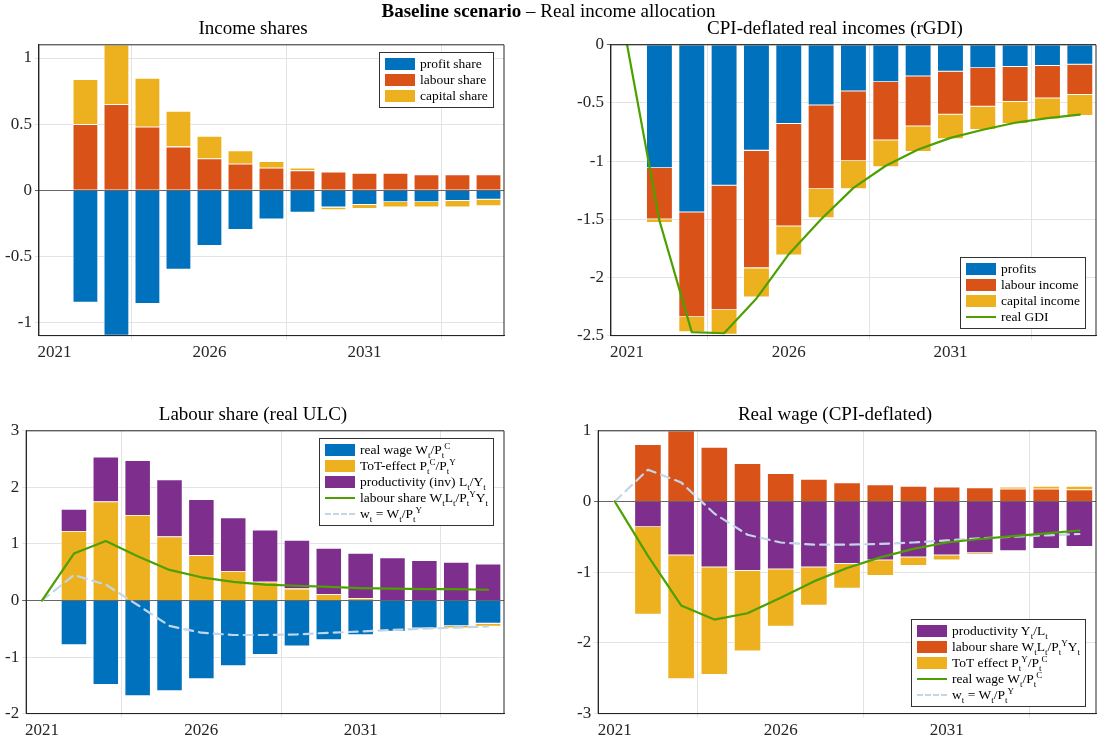 The height and width of the screenshot is (744, 1097). Describe the element at coordinates (452, 10) in the screenshot. I see `text: Baseline scenario` at that location.